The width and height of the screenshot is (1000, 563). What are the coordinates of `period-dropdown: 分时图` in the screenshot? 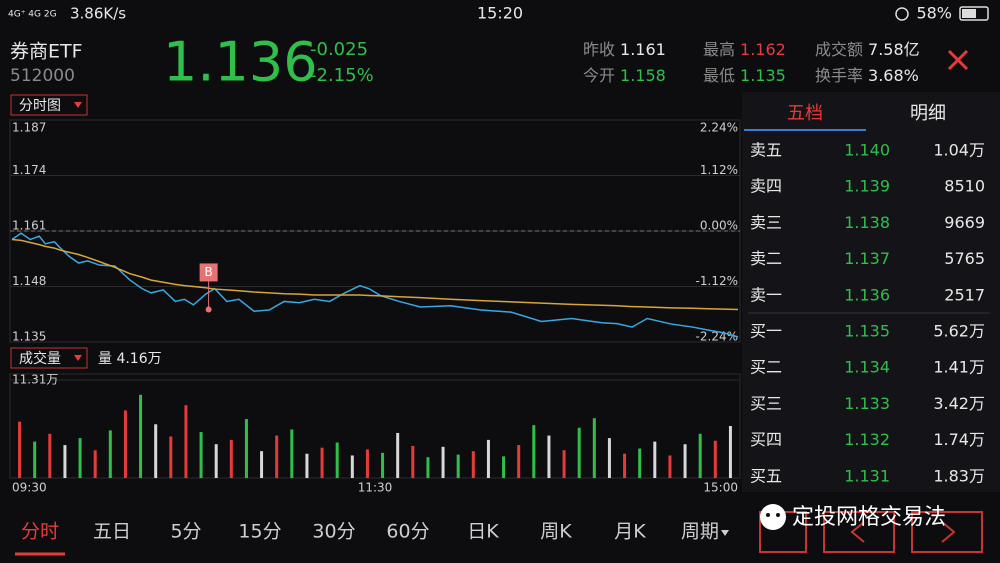 It's located at (49, 105).